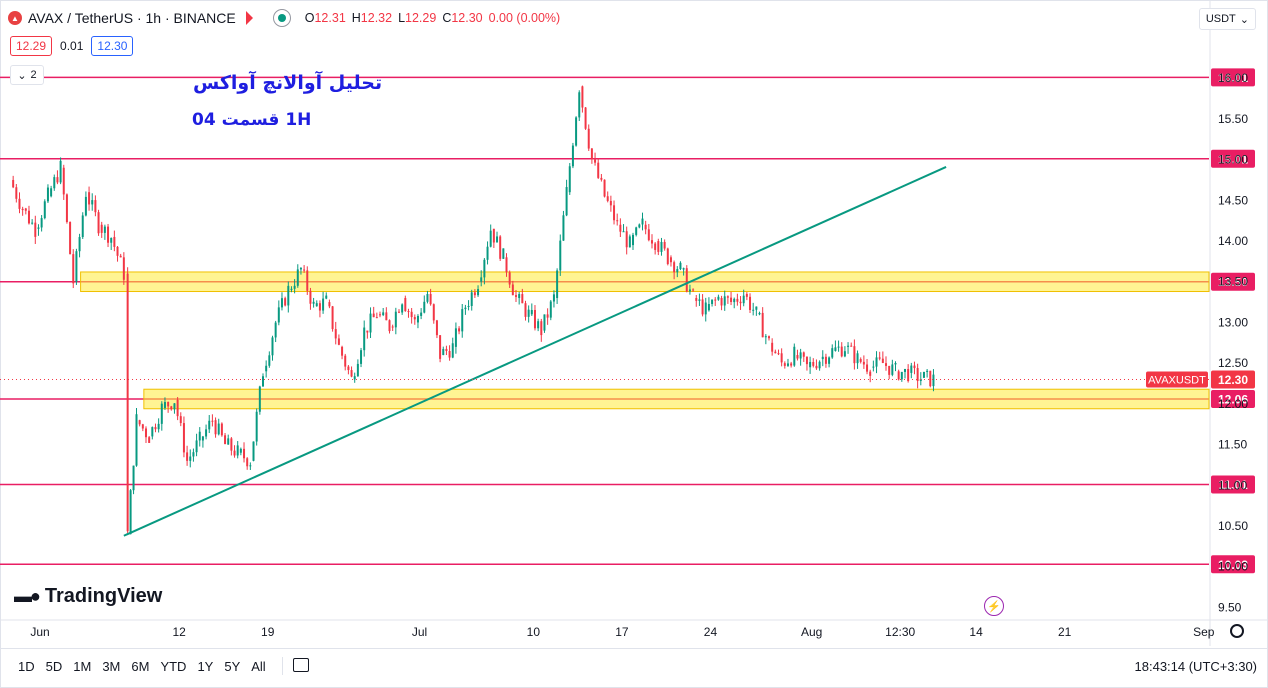 This screenshot has width=1268, height=688. I want to click on range-6m: 6M, so click(140, 666).